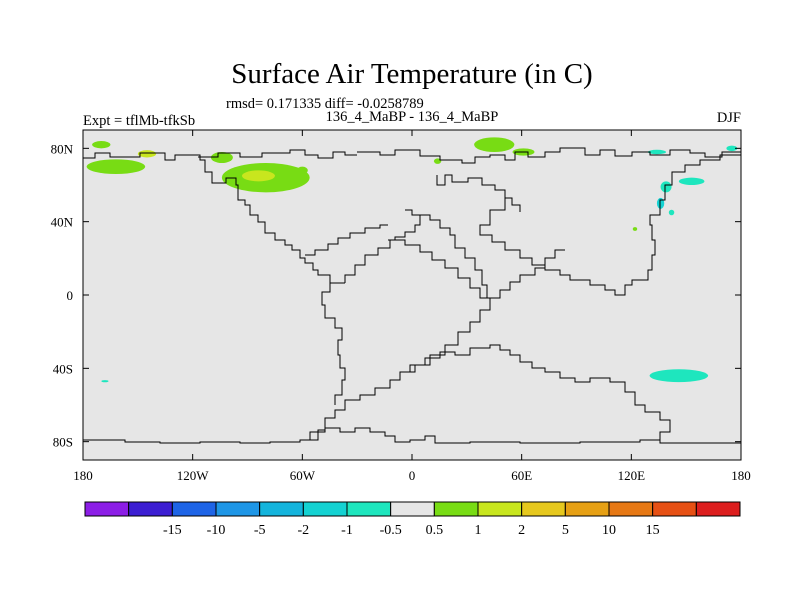 The image size is (800, 600). Describe the element at coordinates (404, 225) in the screenshot. I see `coastline-north-atlantic` at that location.